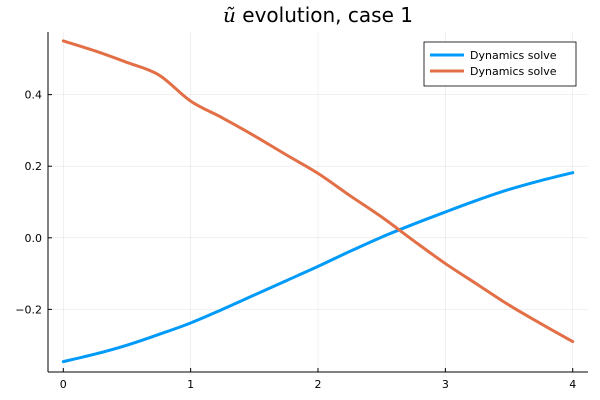 The height and width of the screenshot is (400, 600). Describe the element at coordinates (34, 238) in the screenshot. I see `y-tick-label-1: 0.0` at that location.